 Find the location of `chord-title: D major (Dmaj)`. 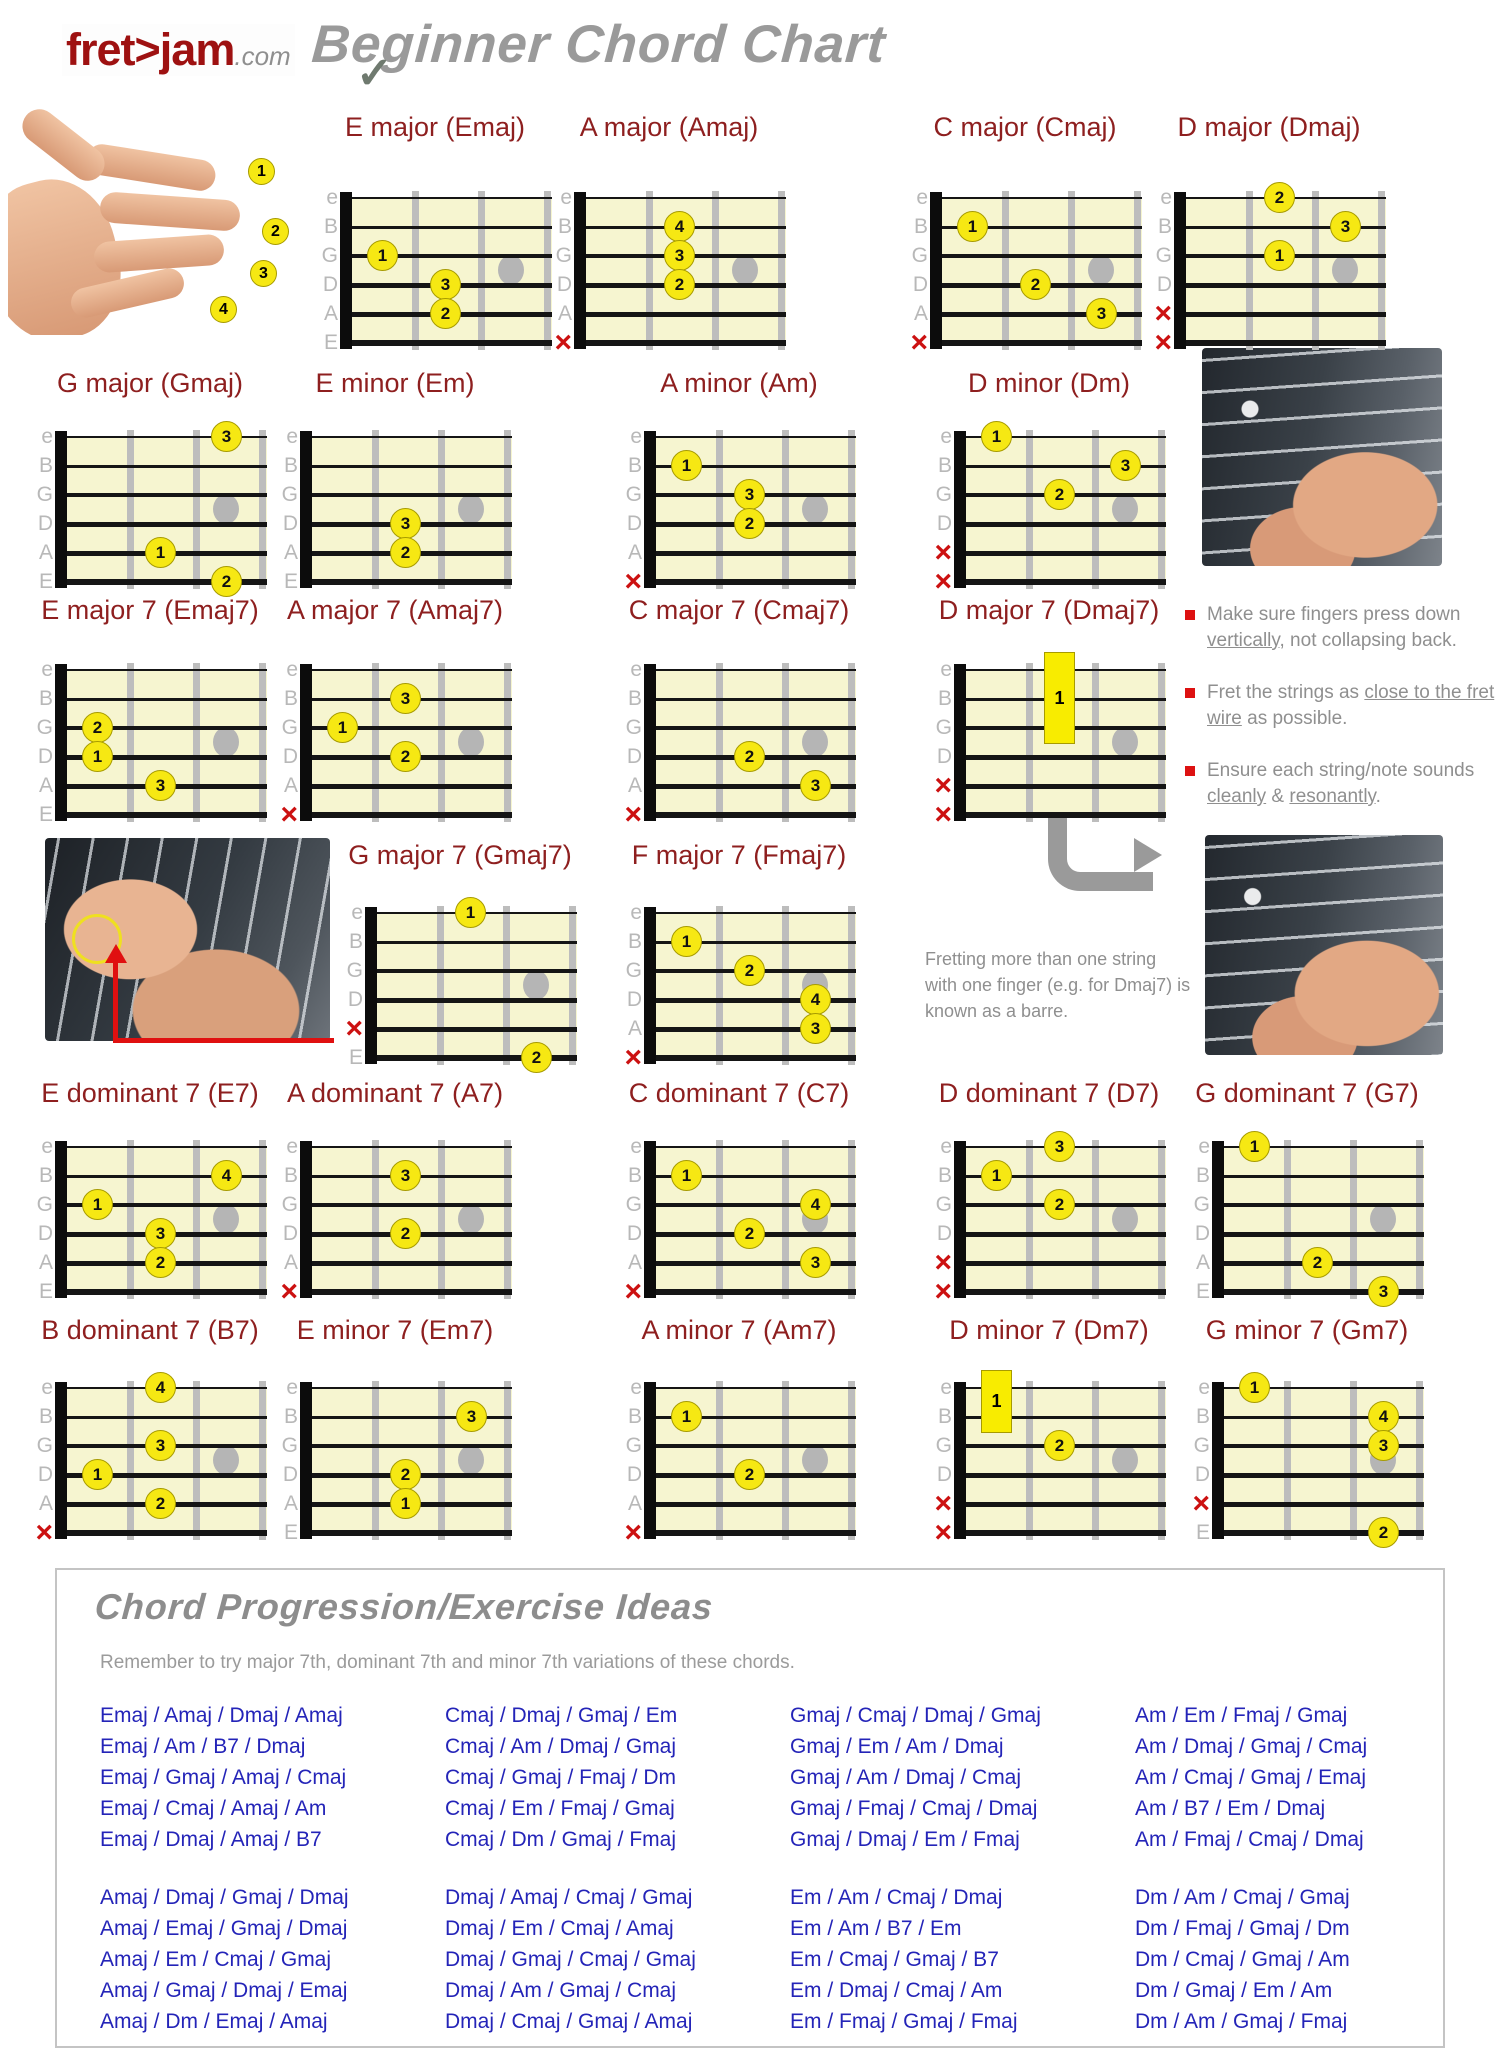

chord-title: D major (Dmaj) is located at coordinates (1269, 127).